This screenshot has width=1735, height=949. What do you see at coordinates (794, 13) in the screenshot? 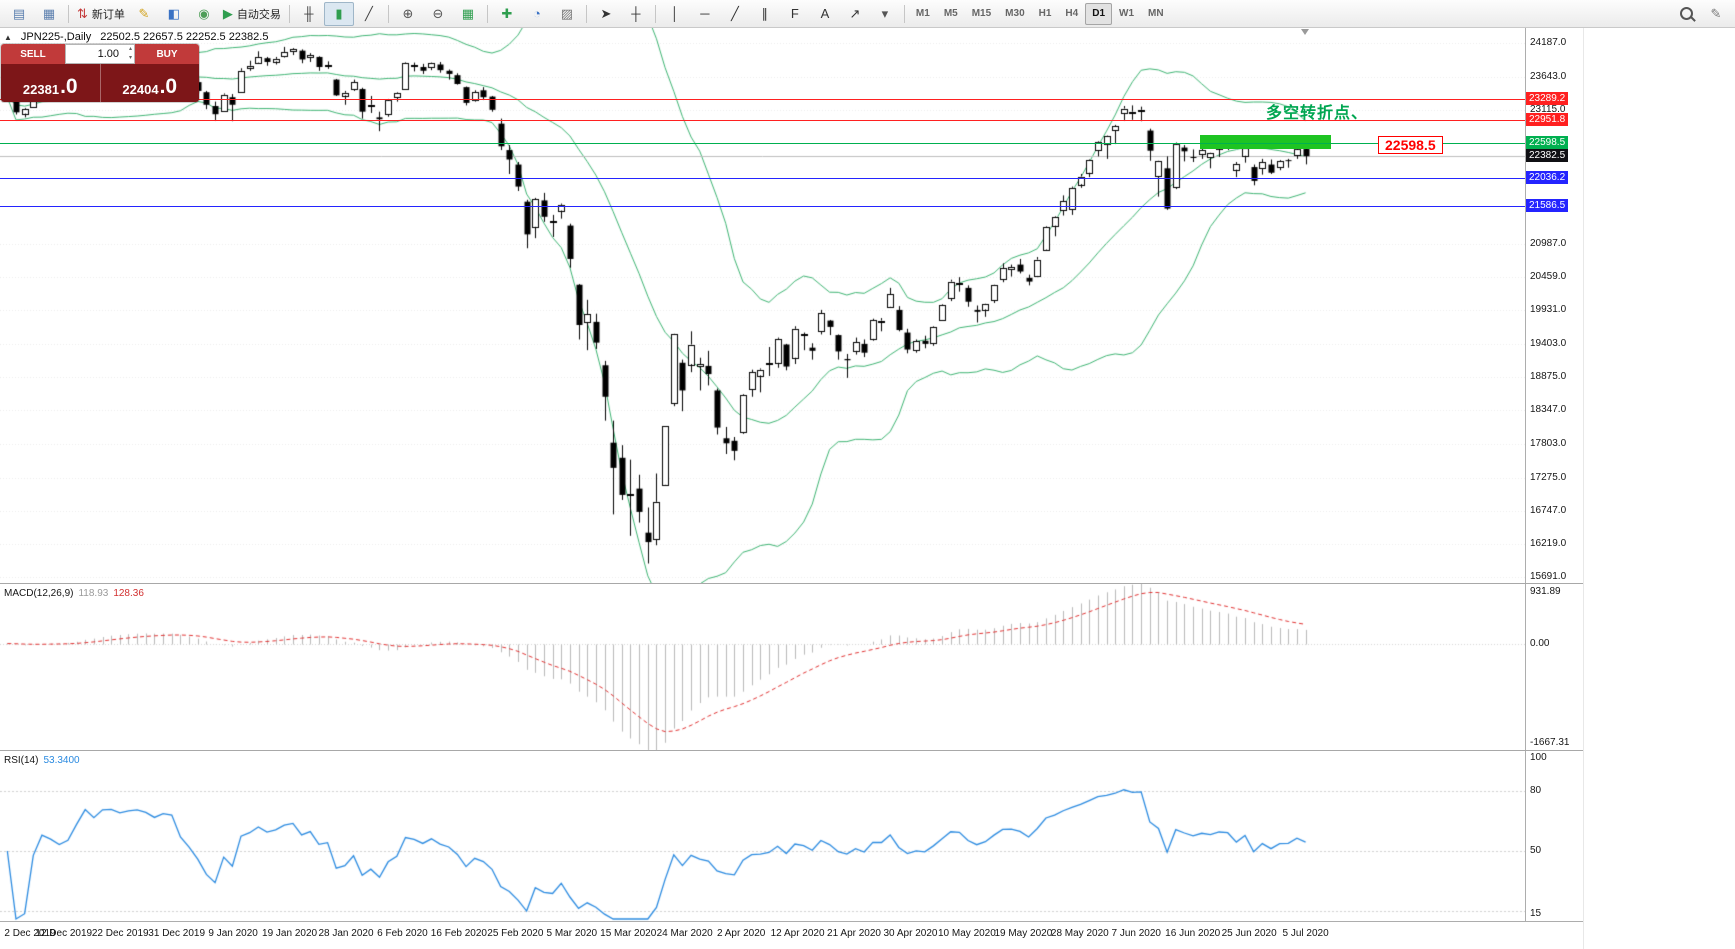
I see `fibonacci-icon: F` at bounding box center [794, 13].